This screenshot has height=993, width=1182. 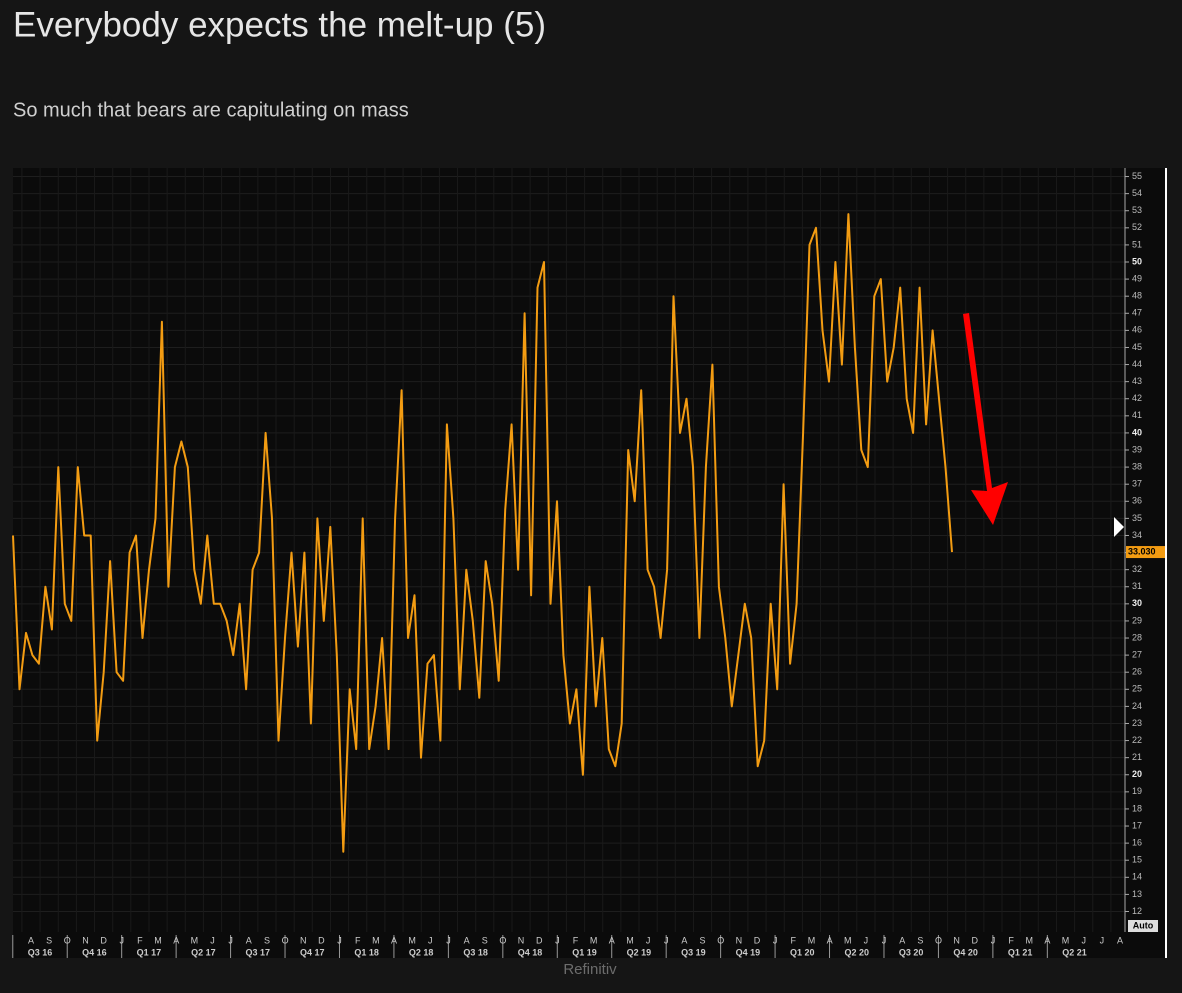 I want to click on x-quarter-label: Q1 20, so click(x=802, y=952).